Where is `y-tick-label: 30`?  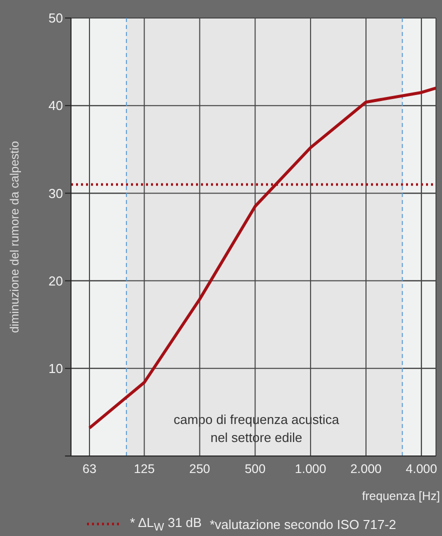
y-tick-label: 30 is located at coordinates (55, 193).